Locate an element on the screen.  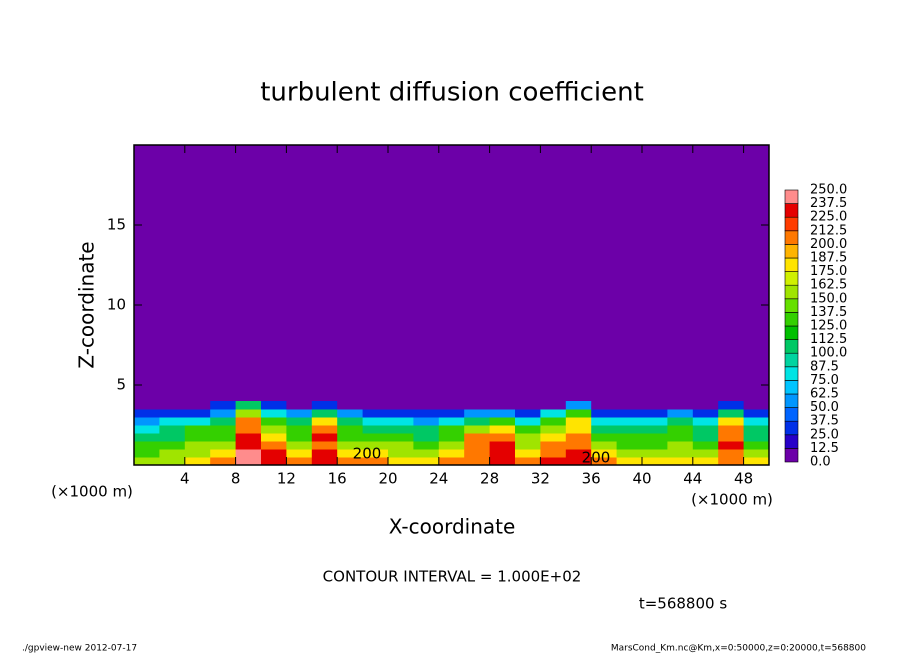
y-tick-label: 10 is located at coordinates (116, 305).